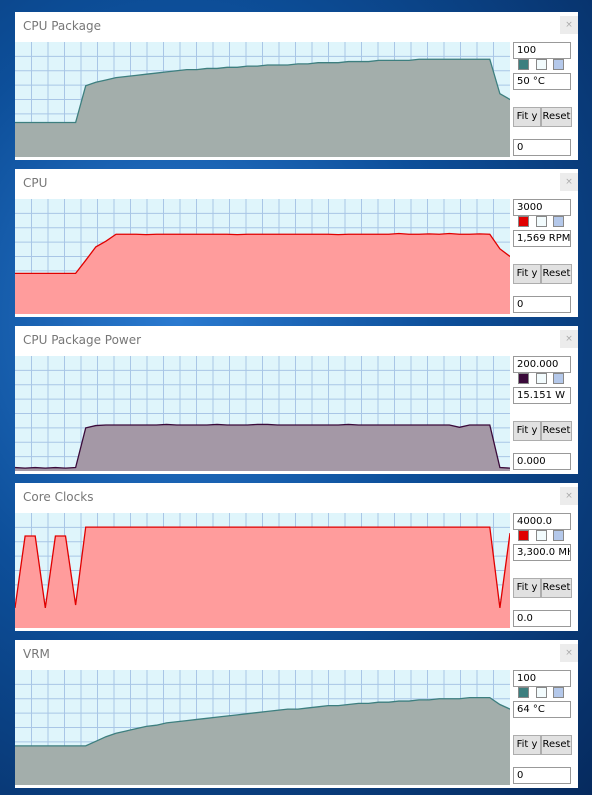 The image size is (592, 795). I want to click on current-value: 15.151 W, so click(542, 395).